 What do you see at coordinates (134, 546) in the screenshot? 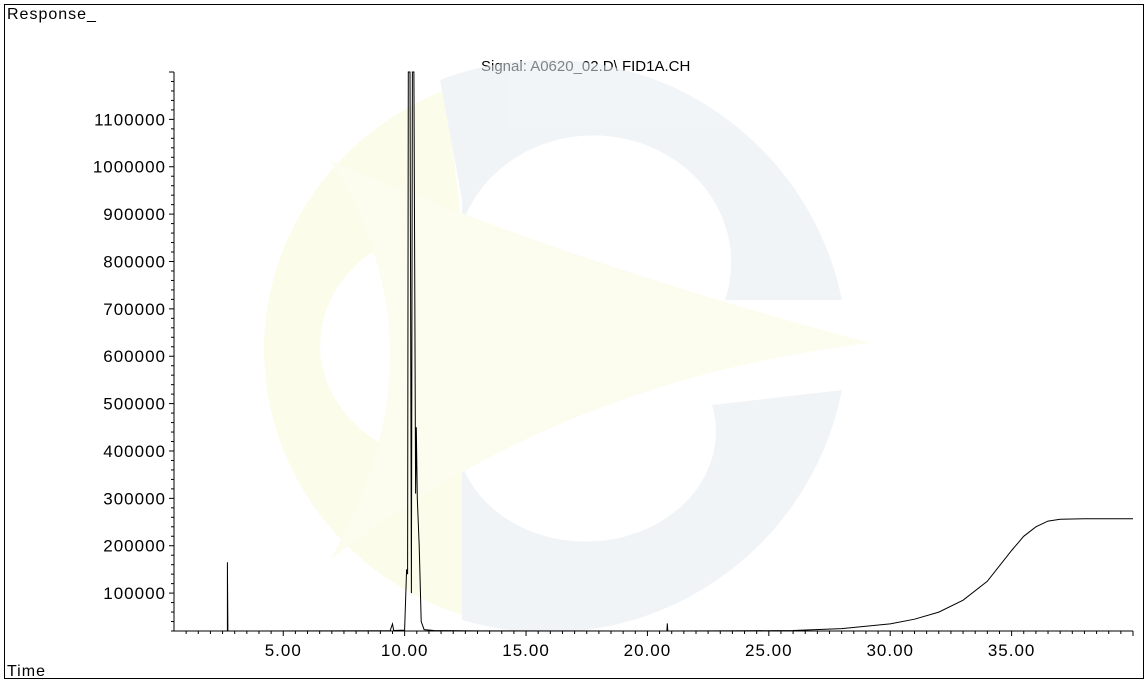
I see `y-tick-label: 200000` at bounding box center [134, 546].